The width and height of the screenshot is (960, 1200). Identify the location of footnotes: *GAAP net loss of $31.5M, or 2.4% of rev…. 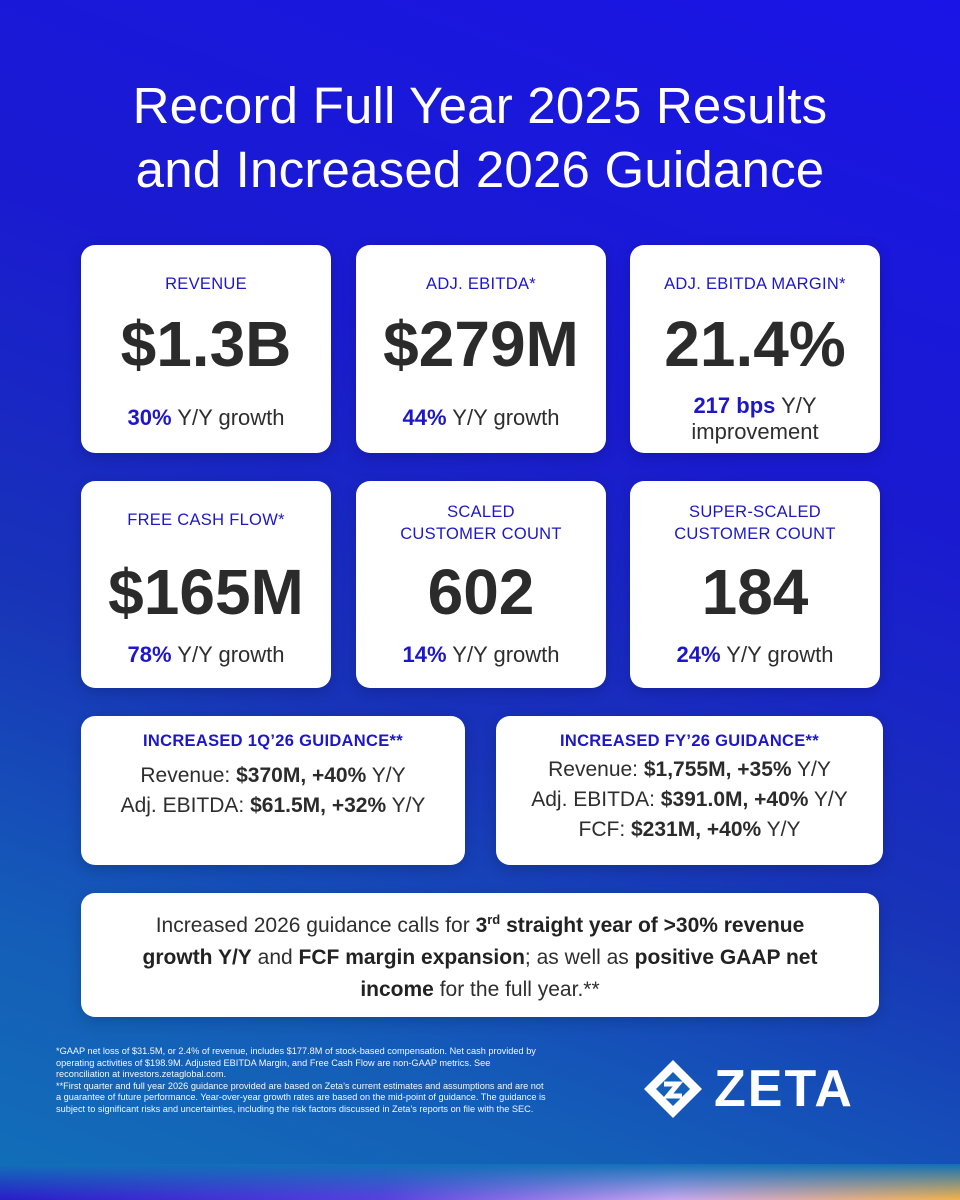
(301, 1080).